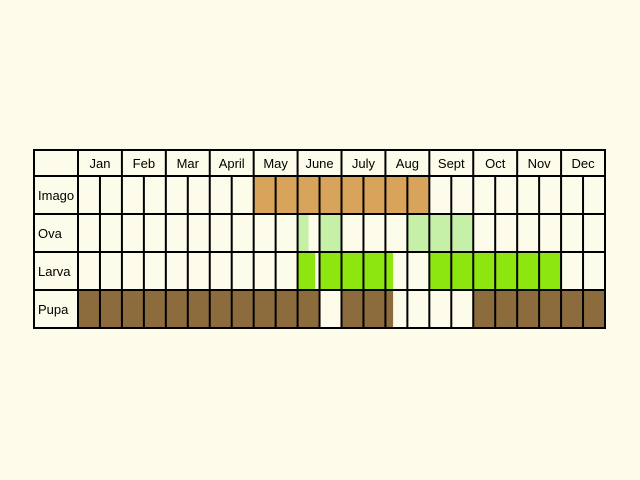  What do you see at coordinates (275, 163) in the screenshot?
I see `month-label: May` at bounding box center [275, 163].